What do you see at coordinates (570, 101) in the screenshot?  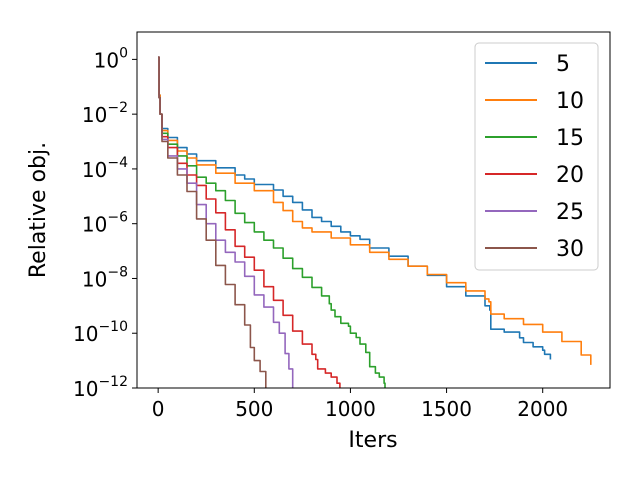 I see `legend-label-10: 10` at bounding box center [570, 101].